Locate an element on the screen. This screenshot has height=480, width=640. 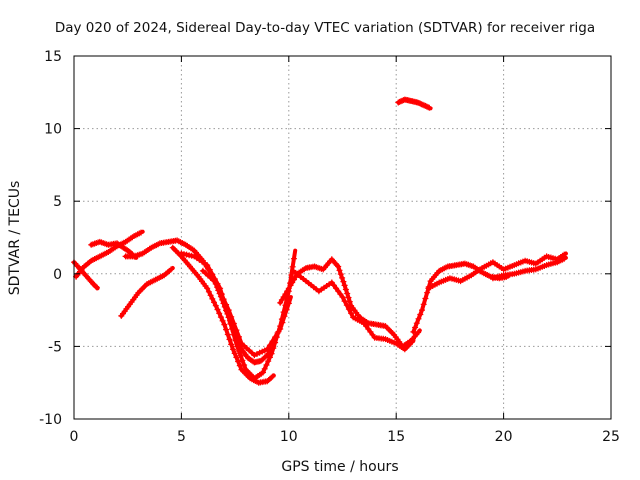
y-tick-label: 0 is located at coordinates (57, 275).